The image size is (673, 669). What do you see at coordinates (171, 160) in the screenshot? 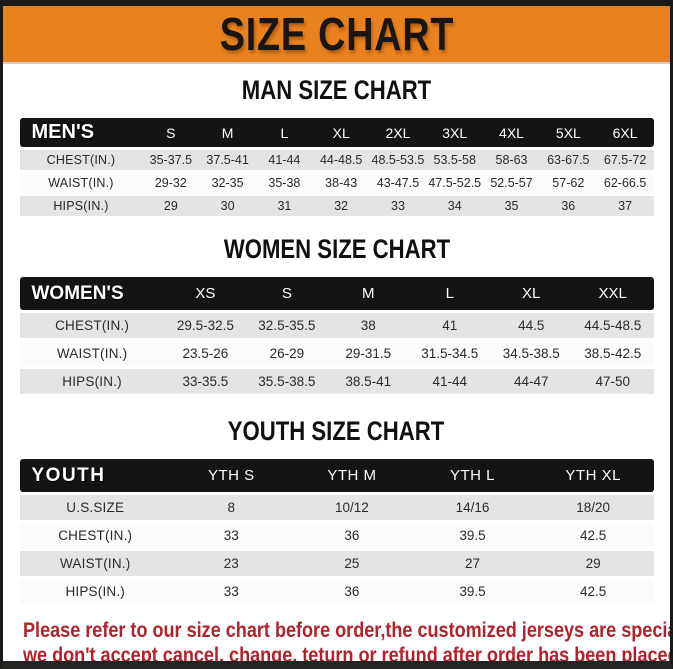
I see `value-cell: 35-37.5` at bounding box center [171, 160].